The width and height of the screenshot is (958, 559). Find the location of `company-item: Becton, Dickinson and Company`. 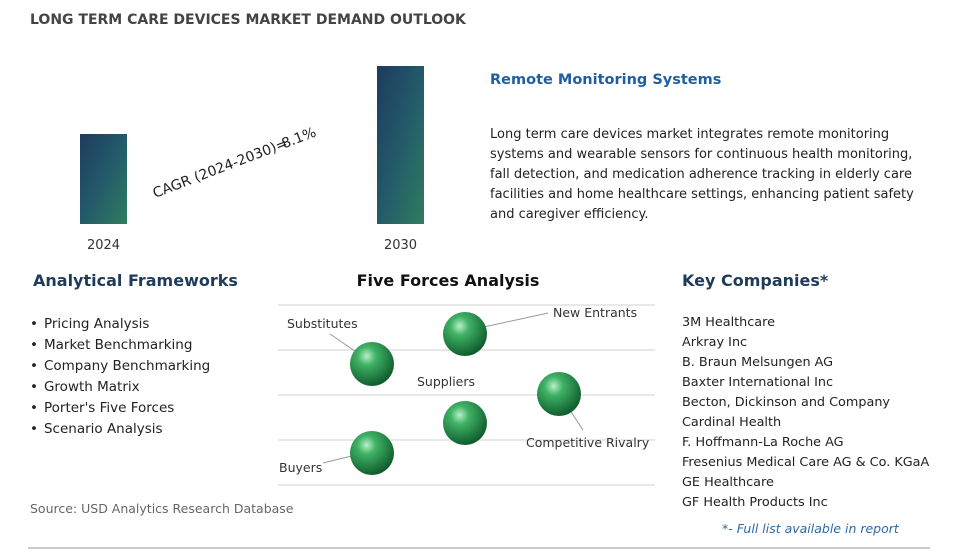

company-item: Becton, Dickinson and Company is located at coordinates (786, 402).